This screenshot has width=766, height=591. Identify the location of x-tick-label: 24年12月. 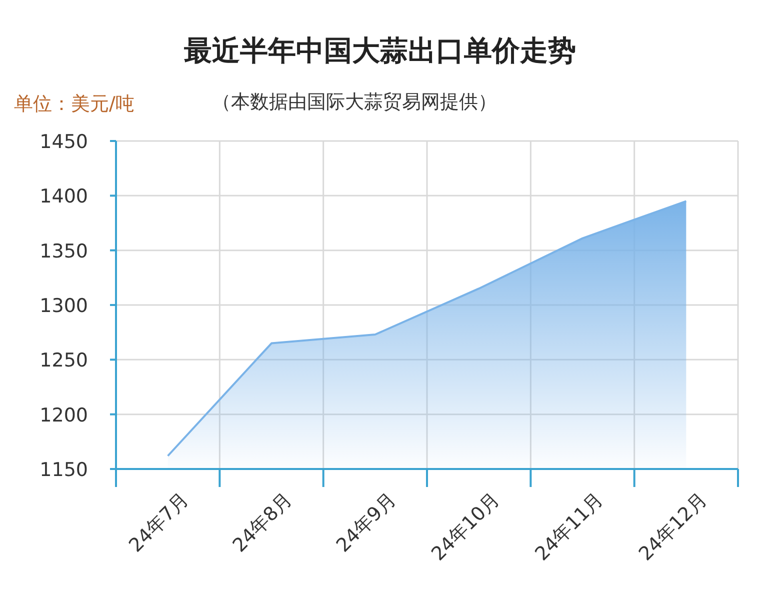
(673, 527).